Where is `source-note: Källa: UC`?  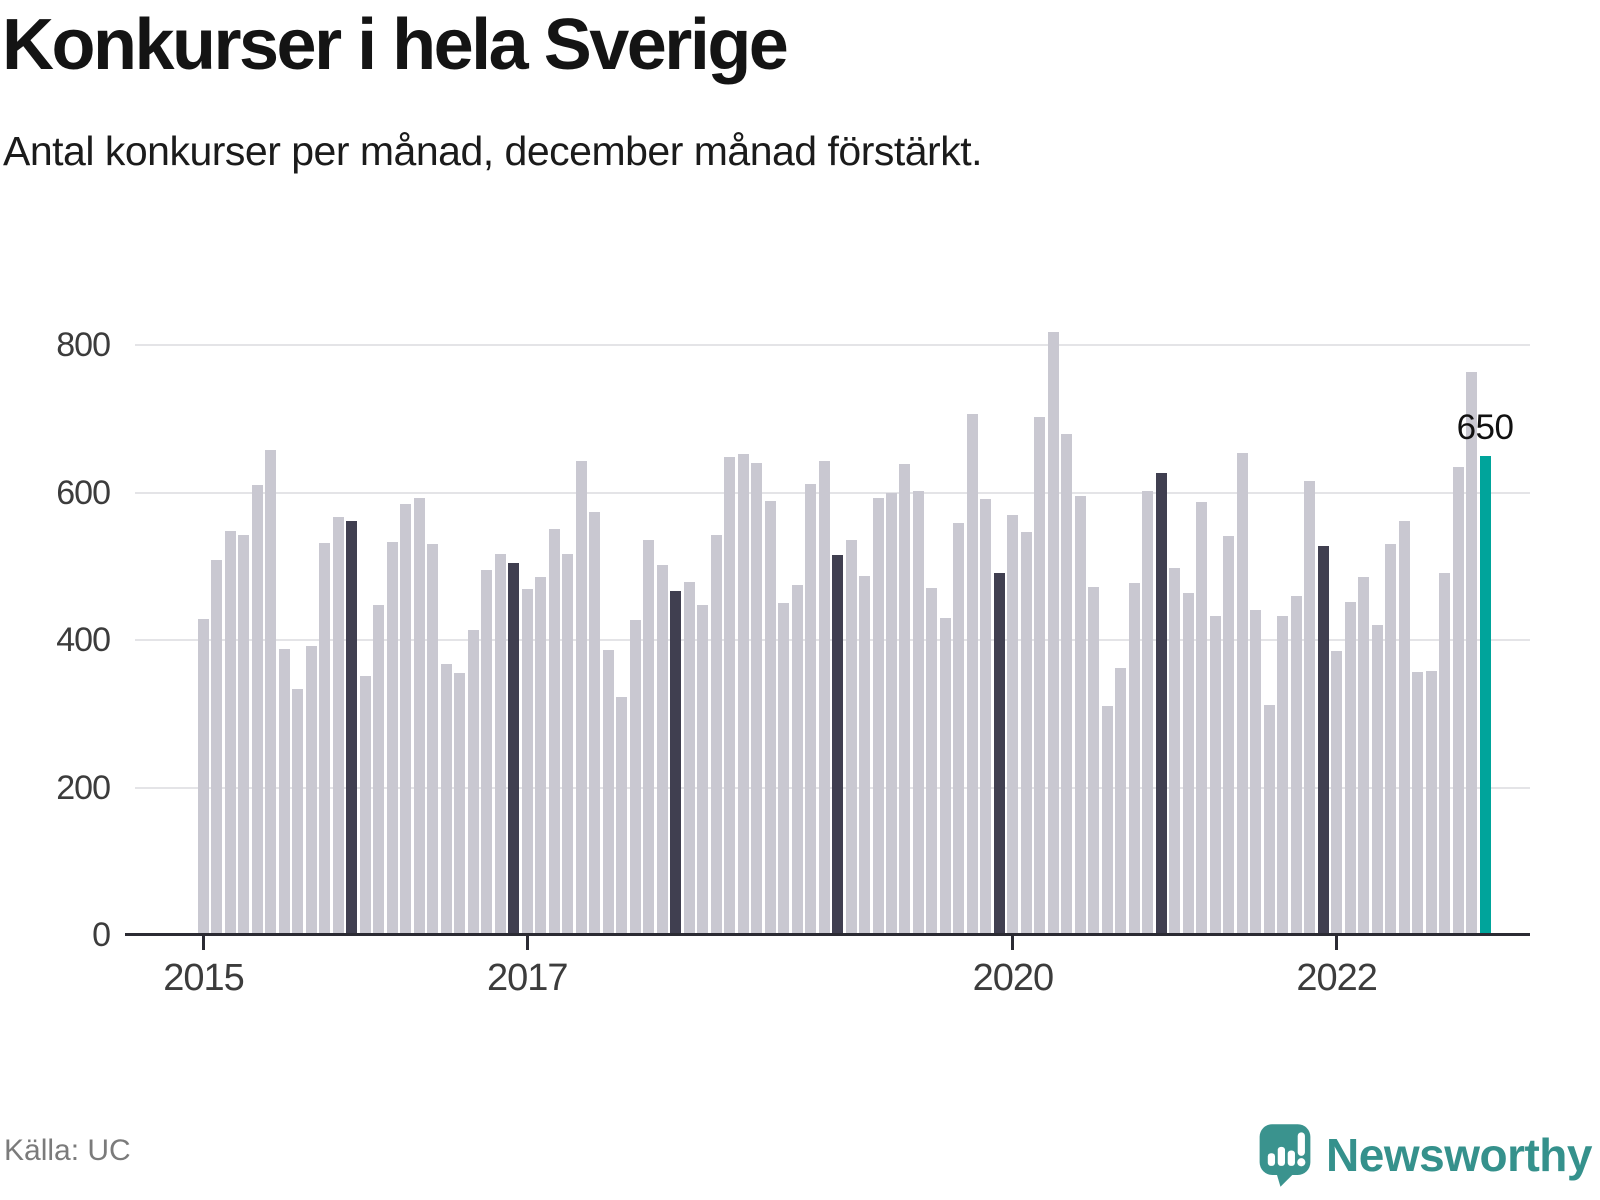
source-note: Källa: UC is located at coordinates (67, 1150).